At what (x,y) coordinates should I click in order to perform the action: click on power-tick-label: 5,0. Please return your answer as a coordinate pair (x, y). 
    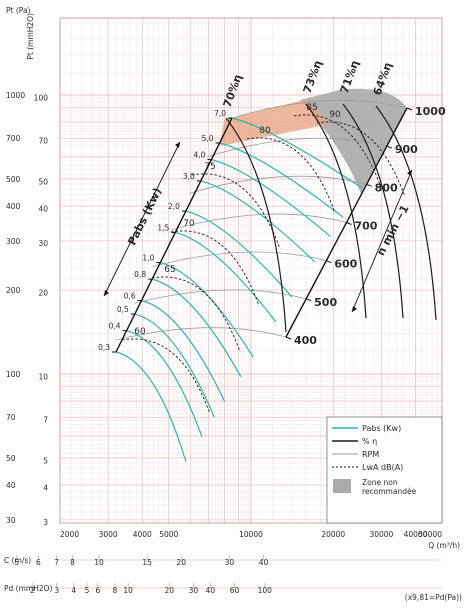
    Looking at the image, I should click on (208, 138).